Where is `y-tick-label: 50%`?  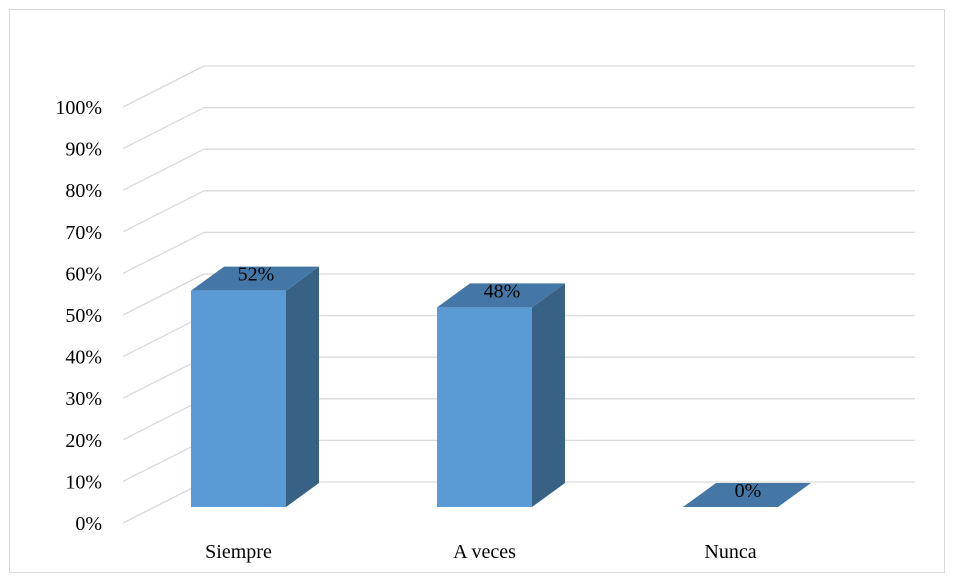 y-tick-label: 50% is located at coordinates (83, 316).